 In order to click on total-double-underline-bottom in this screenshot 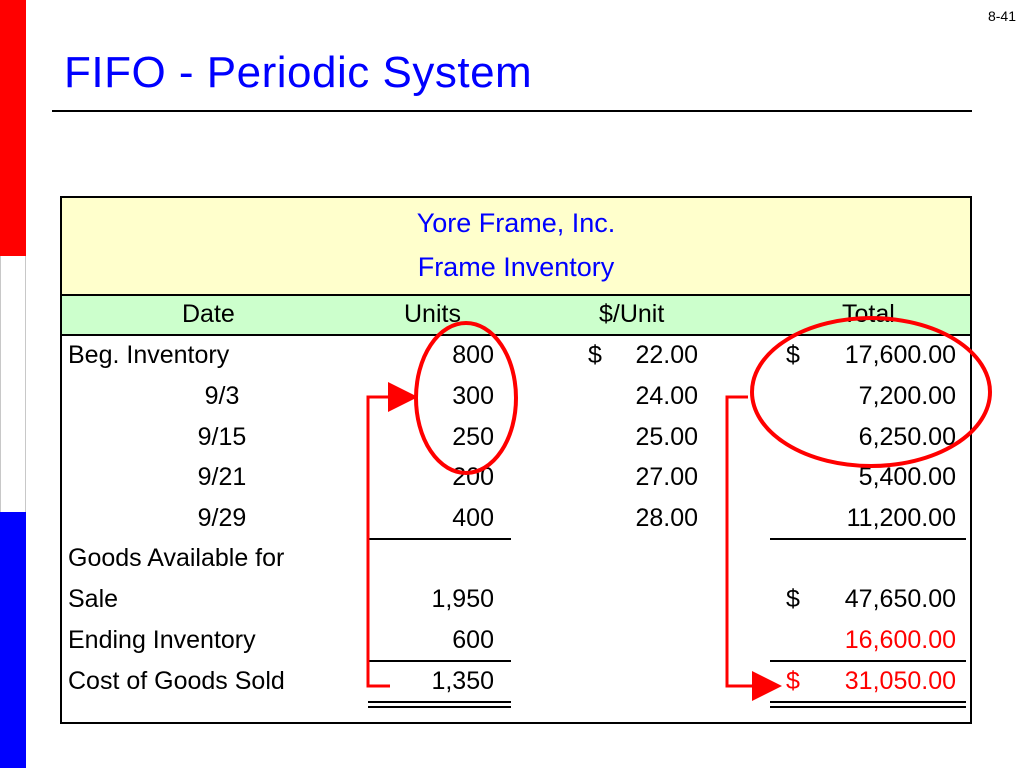, I will do `click(868, 707)`.